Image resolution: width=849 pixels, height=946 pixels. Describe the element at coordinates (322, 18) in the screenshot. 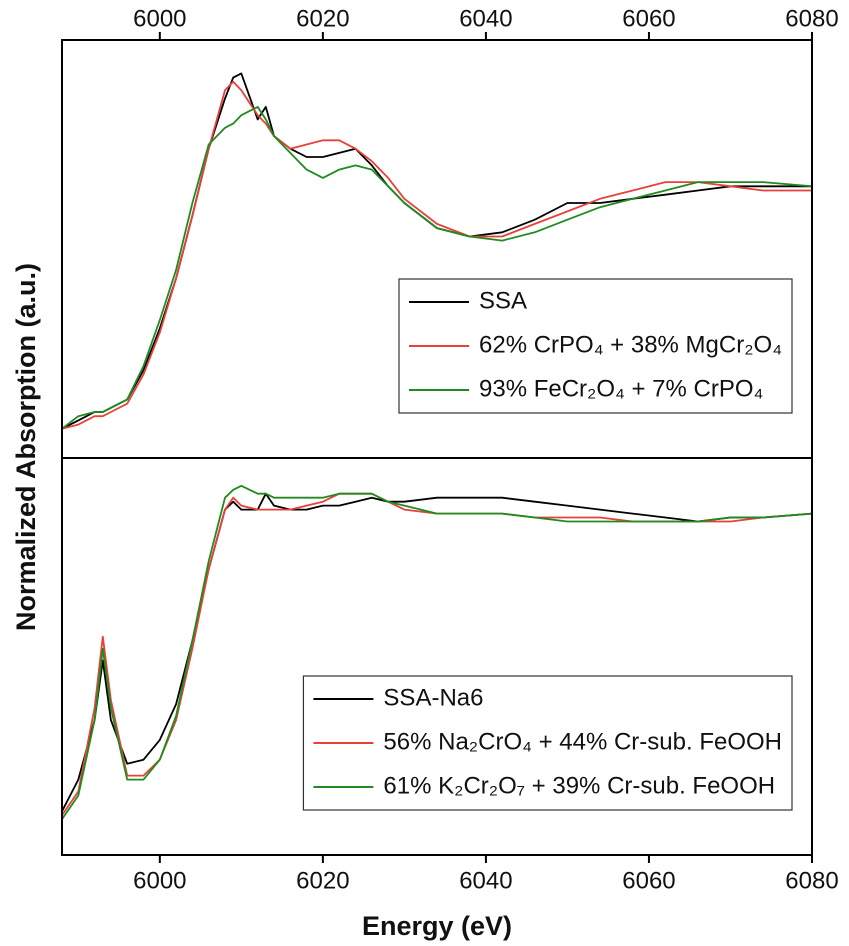

I see `x-tick-label-top: 6020` at that location.